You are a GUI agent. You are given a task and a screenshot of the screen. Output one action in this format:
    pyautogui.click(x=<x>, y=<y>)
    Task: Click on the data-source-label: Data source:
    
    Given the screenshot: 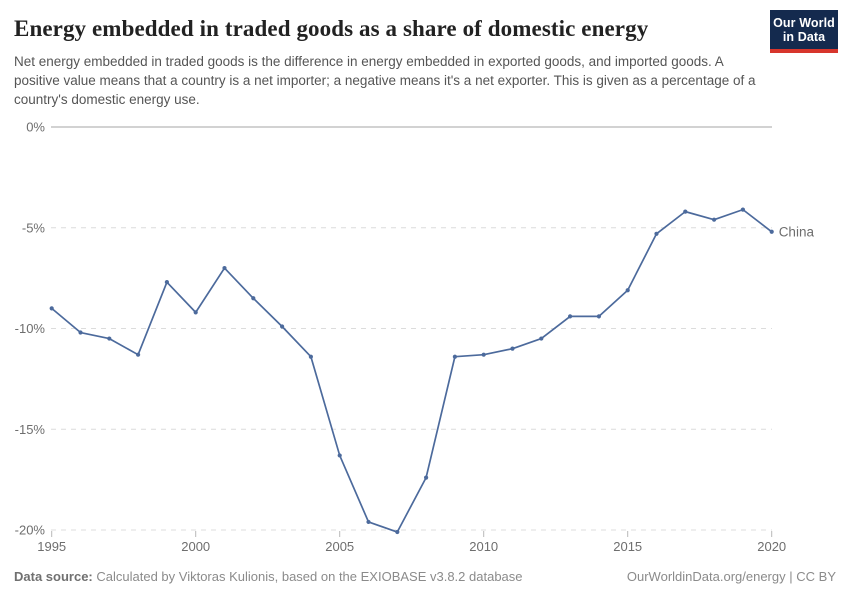 What is the action you would take?
    pyautogui.click(x=53, y=576)
    